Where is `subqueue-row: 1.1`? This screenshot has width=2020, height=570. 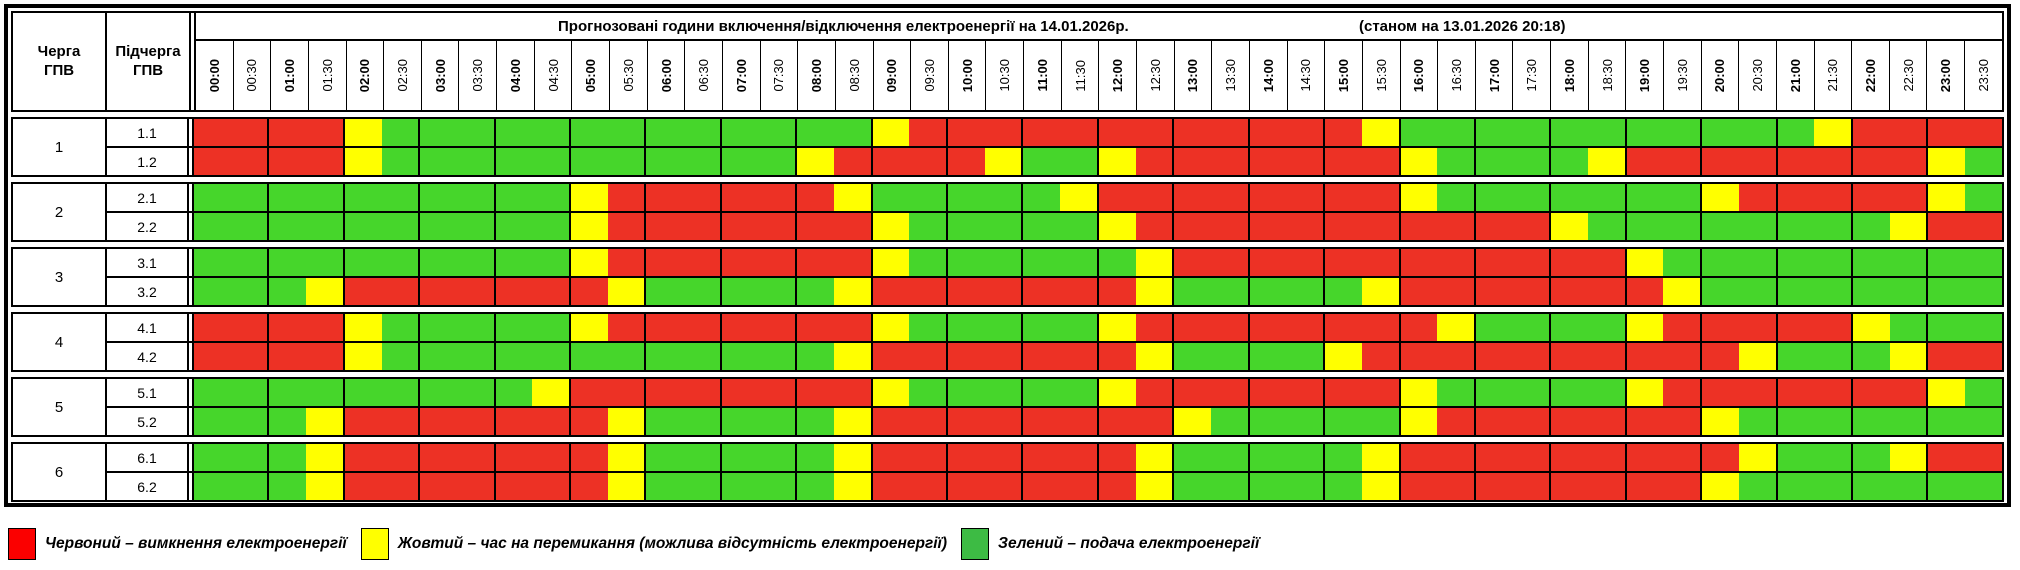 subqueue-row: 1.1 is located at coordinates (1054, 132).